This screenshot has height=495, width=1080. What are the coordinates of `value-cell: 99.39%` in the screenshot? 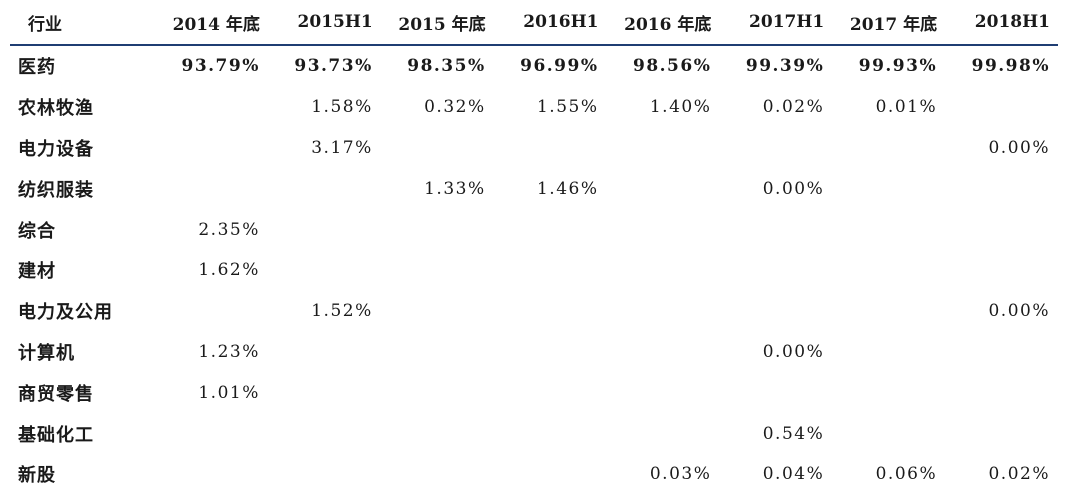 It's located at (785, 66).